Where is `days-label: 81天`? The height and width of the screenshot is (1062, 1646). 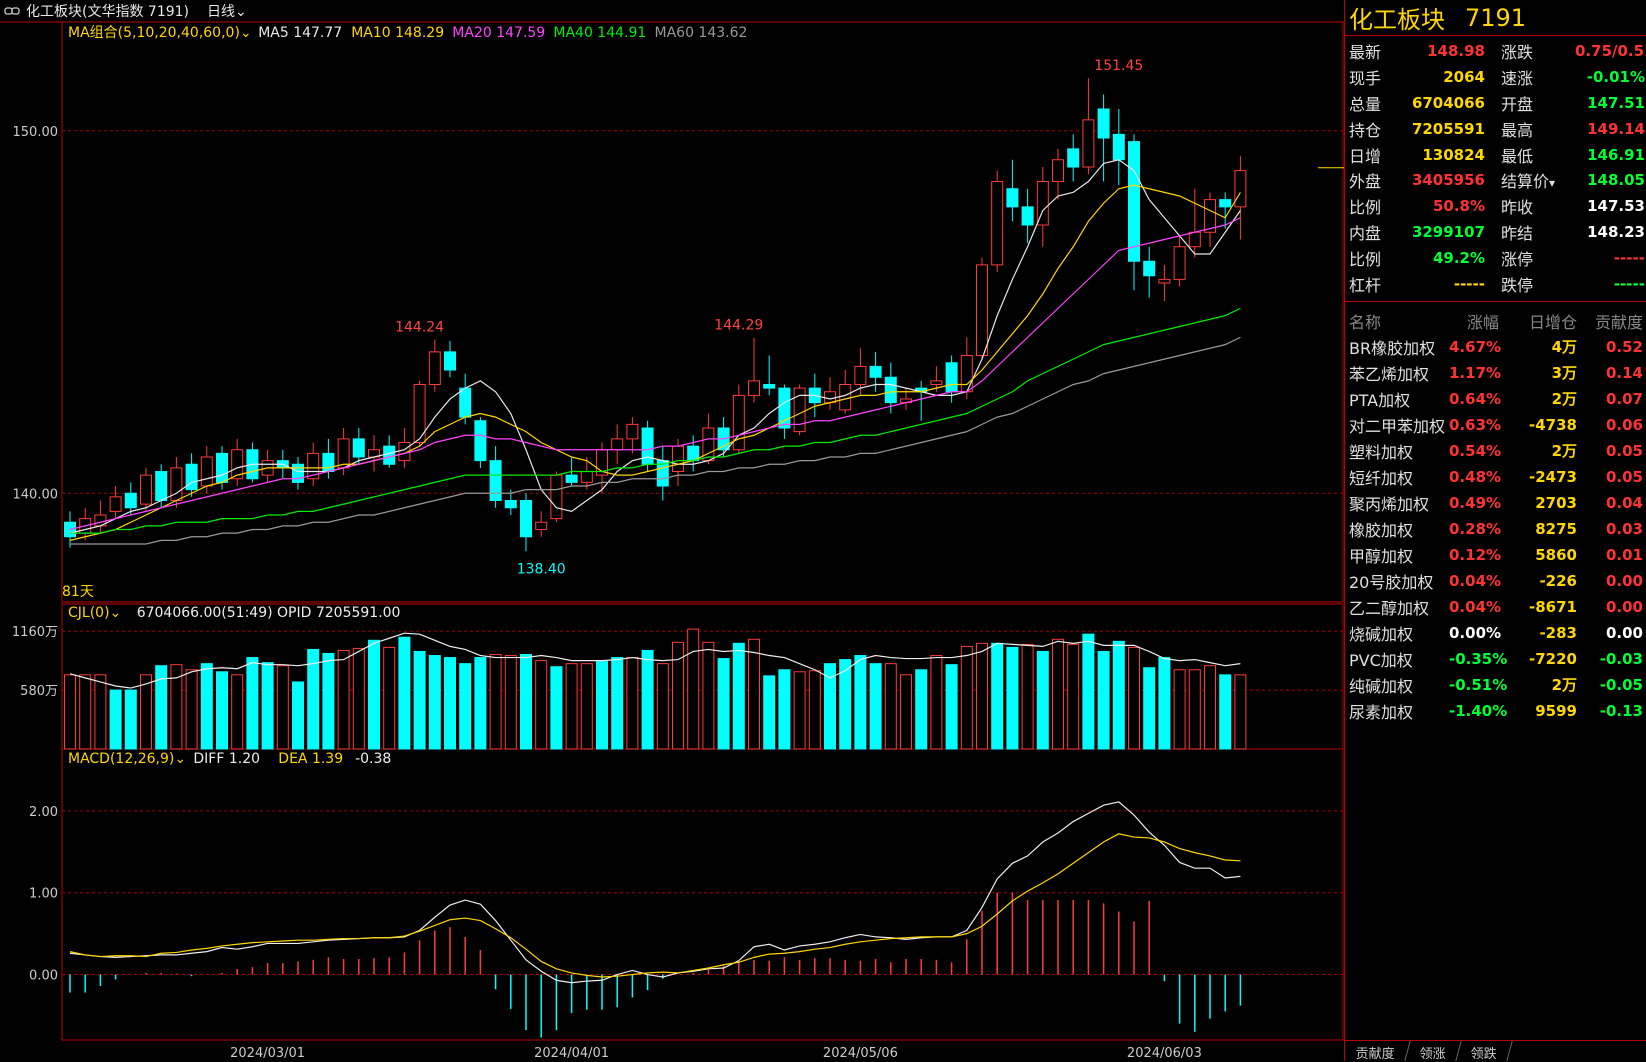
days-label: 81天 is located at coordinates (78, 592).